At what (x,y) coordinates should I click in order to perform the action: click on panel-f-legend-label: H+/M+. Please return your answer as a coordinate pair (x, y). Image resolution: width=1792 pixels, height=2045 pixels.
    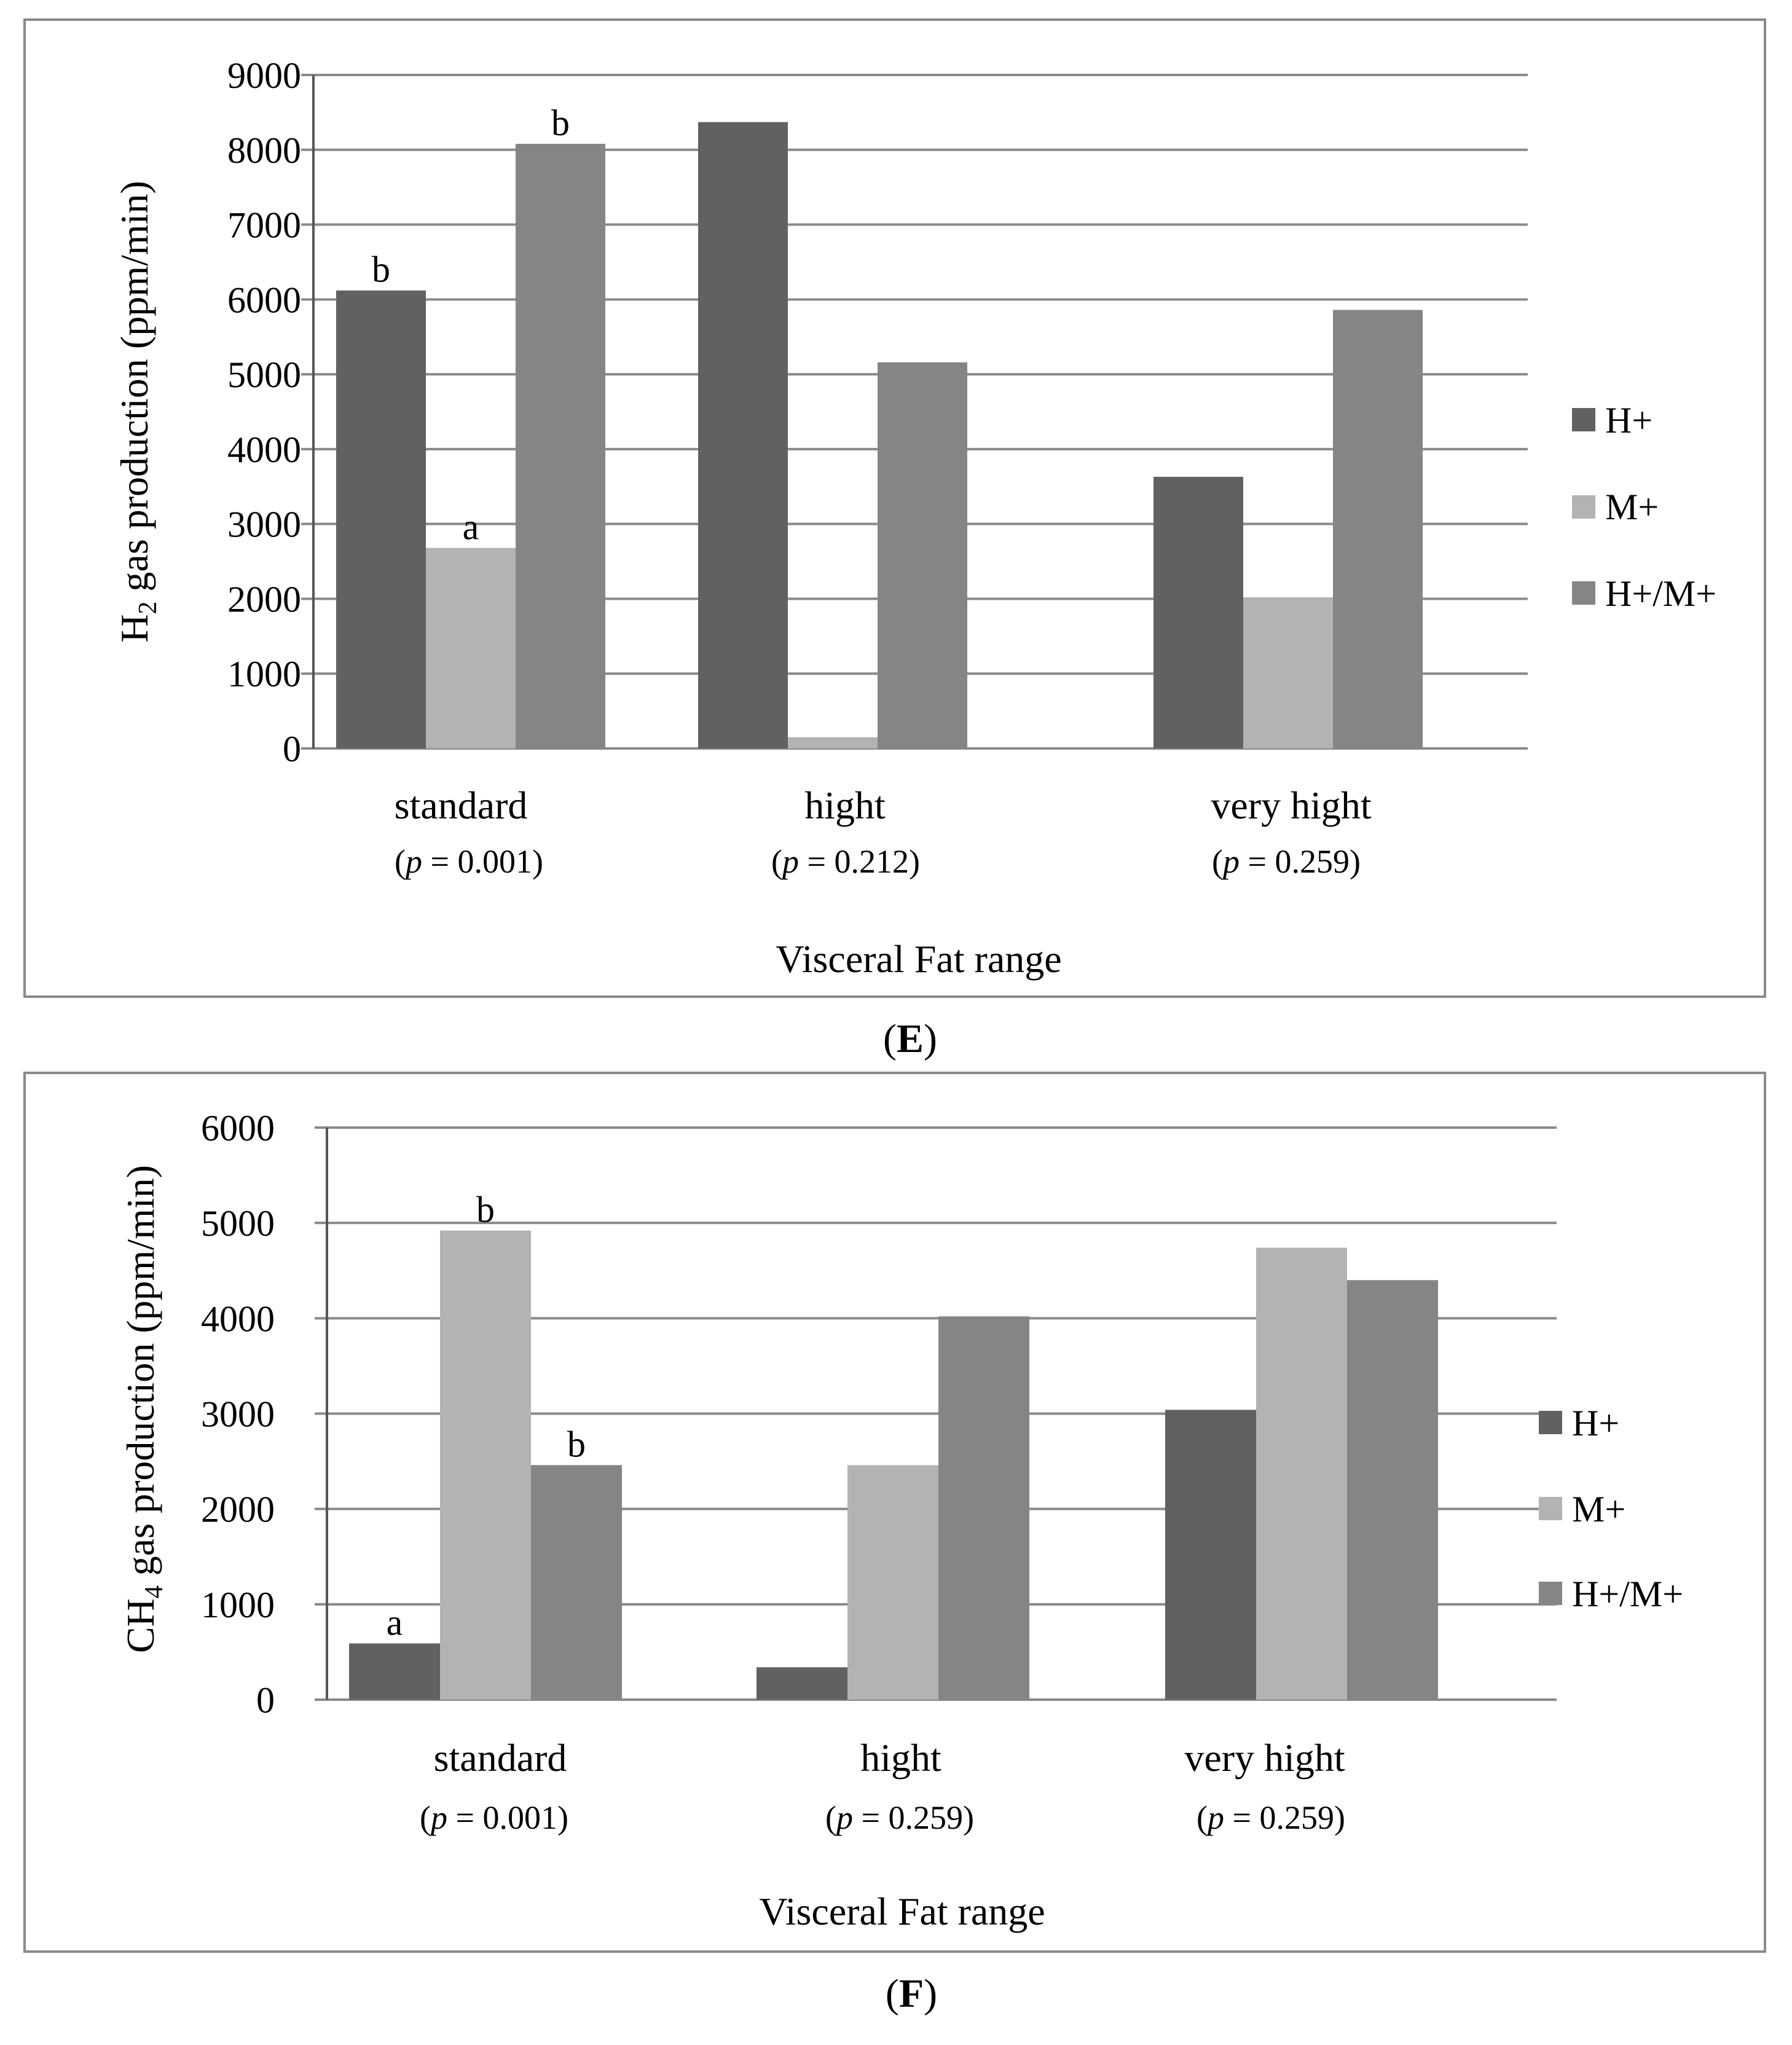
    Looking at the image, I should click on (1628, 1594).